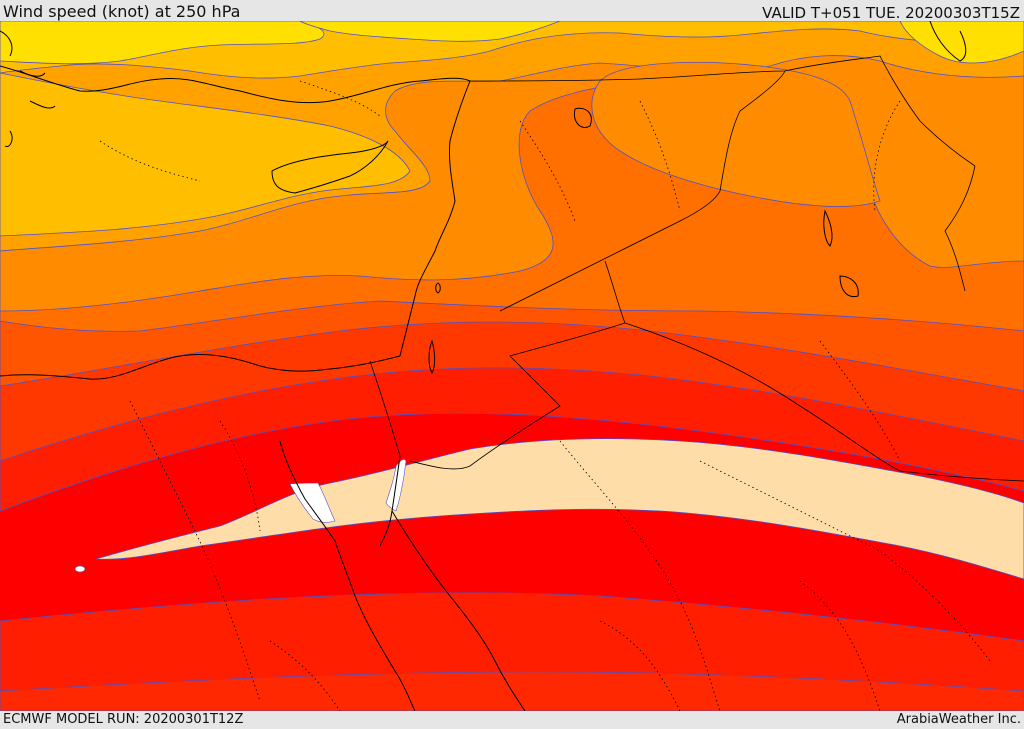 The width and height of the screenshot is (1024, 729). Describe the element at coordinates (958, 719) in the screenshot. I see `credit-label: ArabiaWeather Inc.` at that location.